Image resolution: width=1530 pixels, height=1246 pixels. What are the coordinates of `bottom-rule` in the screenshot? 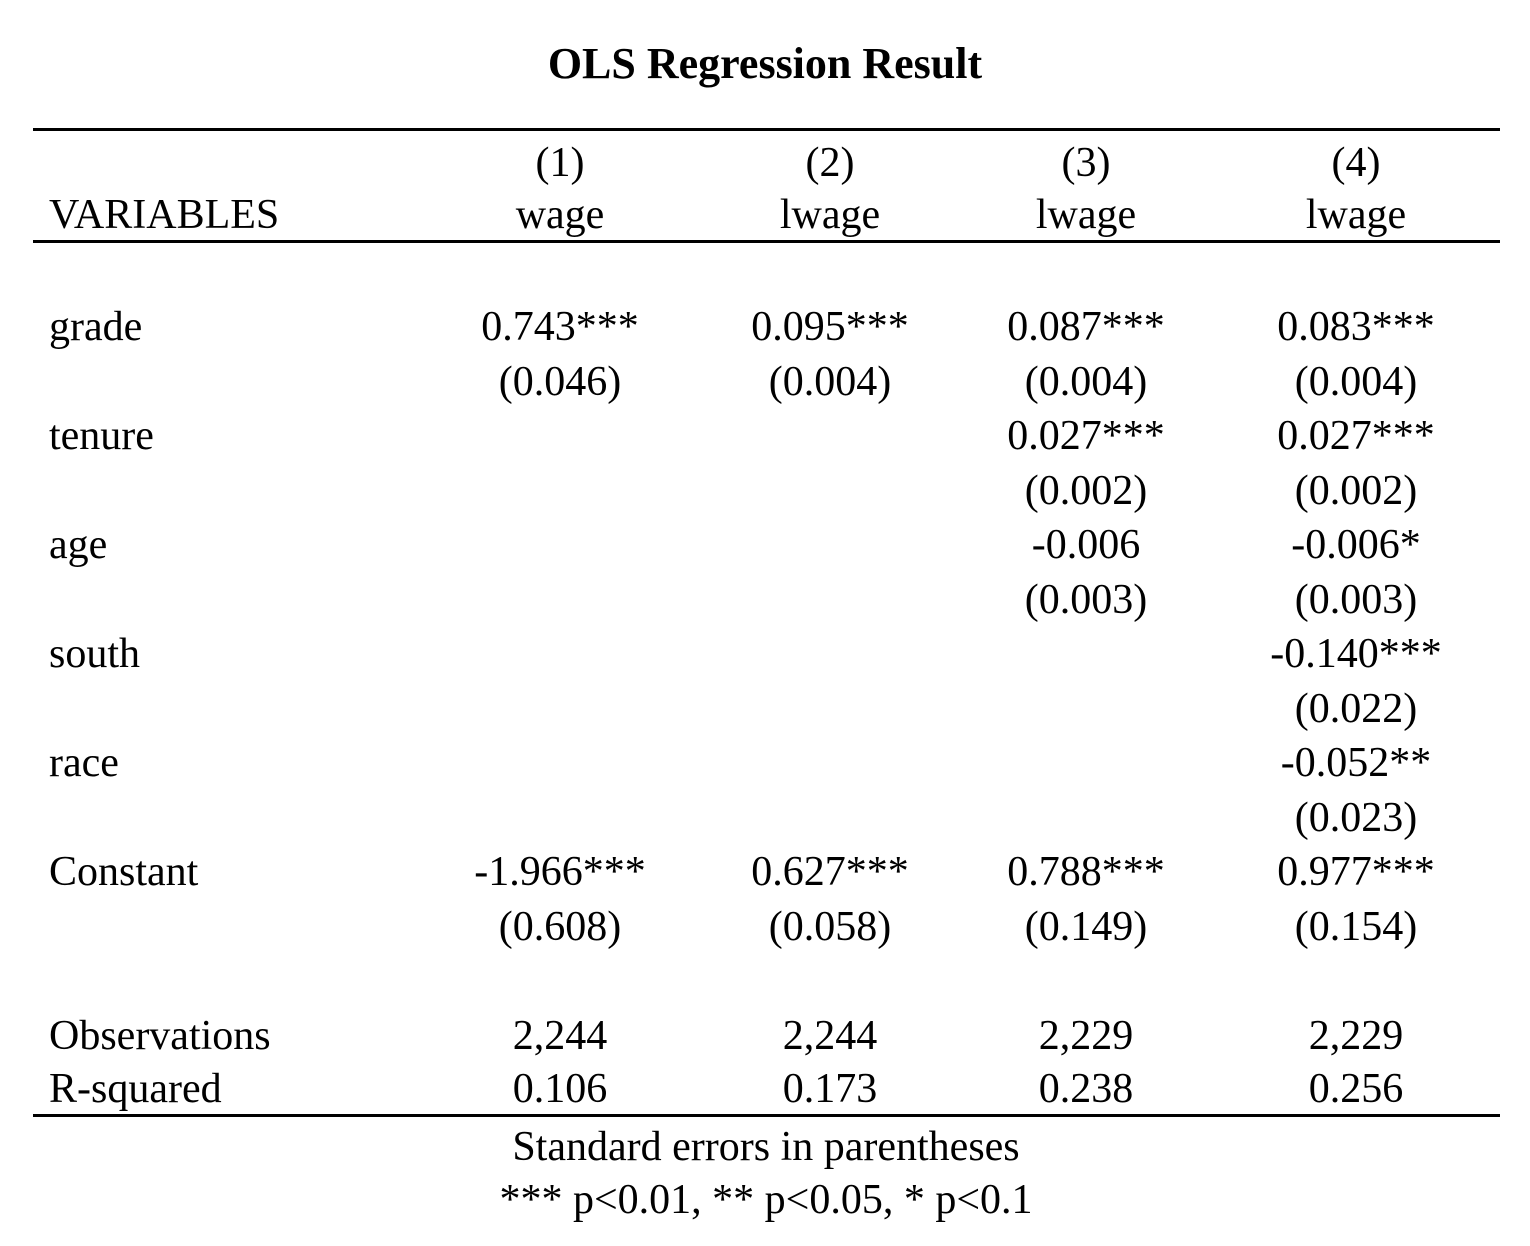 It's located at (766, 1115).